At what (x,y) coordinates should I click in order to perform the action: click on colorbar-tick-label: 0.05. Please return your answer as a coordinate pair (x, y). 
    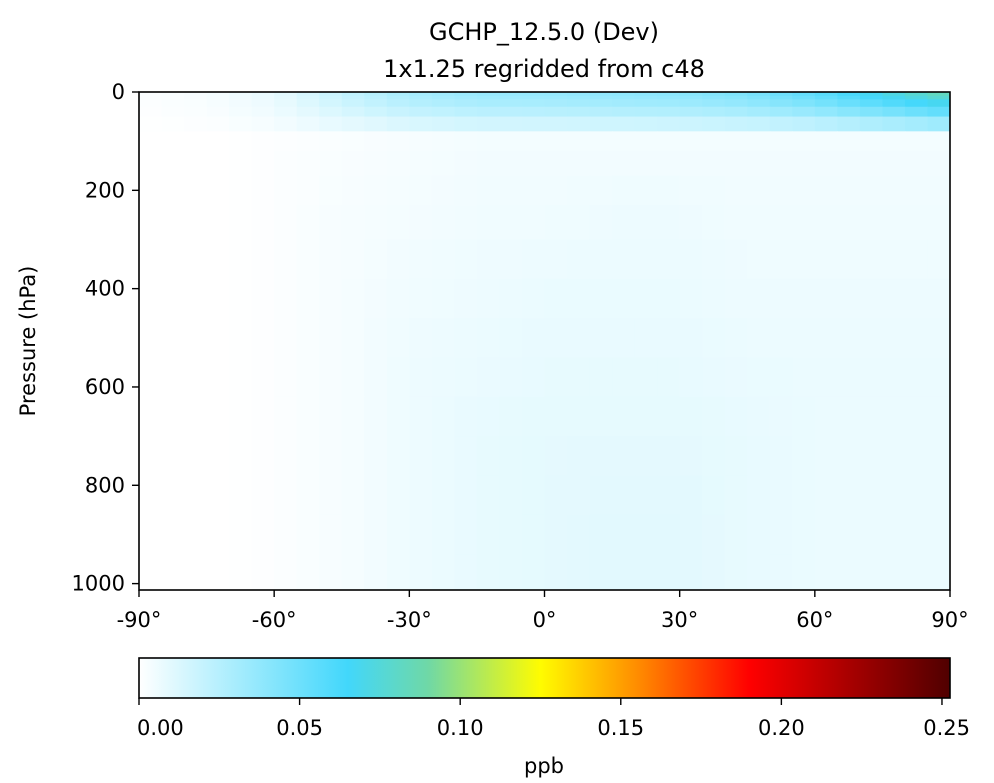
    Looking at the image, I should click on (299, 728).